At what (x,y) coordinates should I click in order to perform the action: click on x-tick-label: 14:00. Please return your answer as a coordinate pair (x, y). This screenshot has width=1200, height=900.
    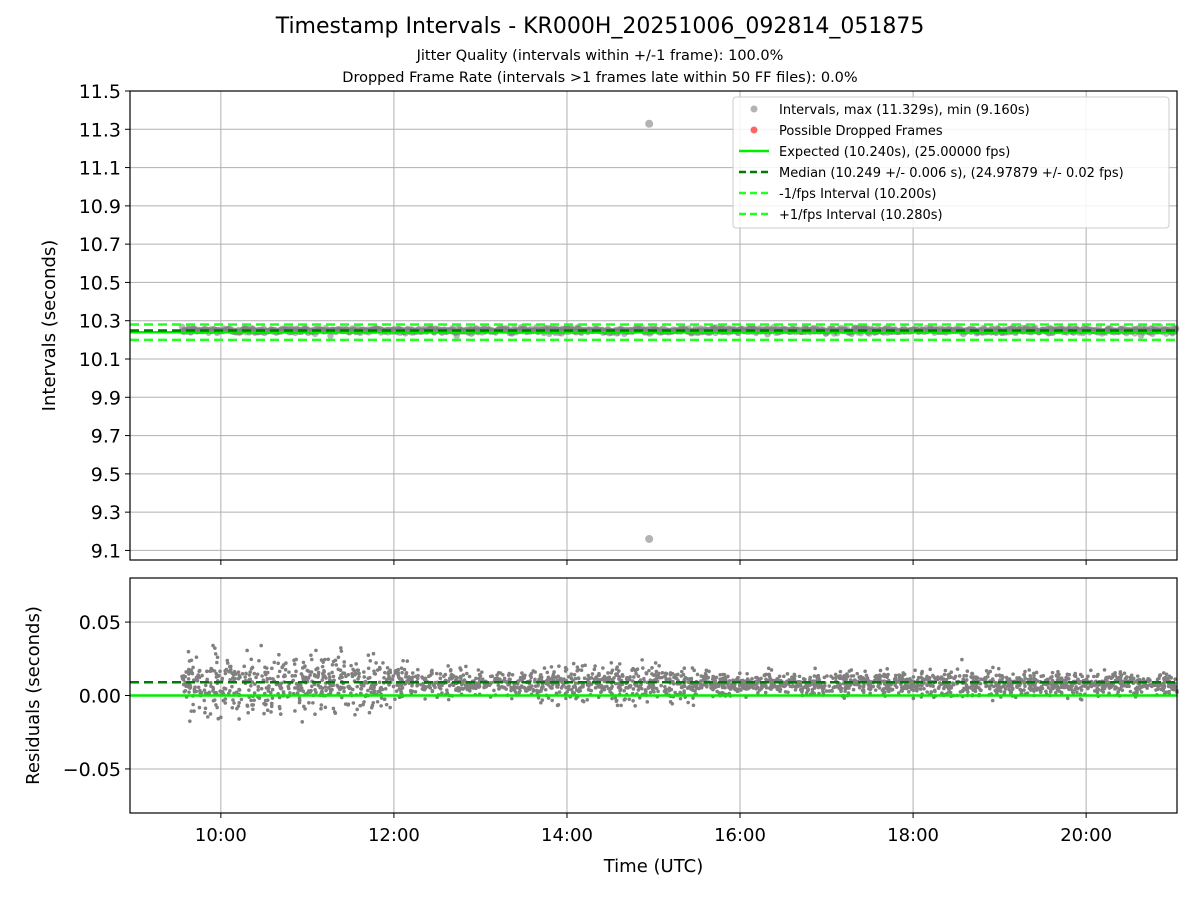
    Looking at the image, I should click on (567, 835).